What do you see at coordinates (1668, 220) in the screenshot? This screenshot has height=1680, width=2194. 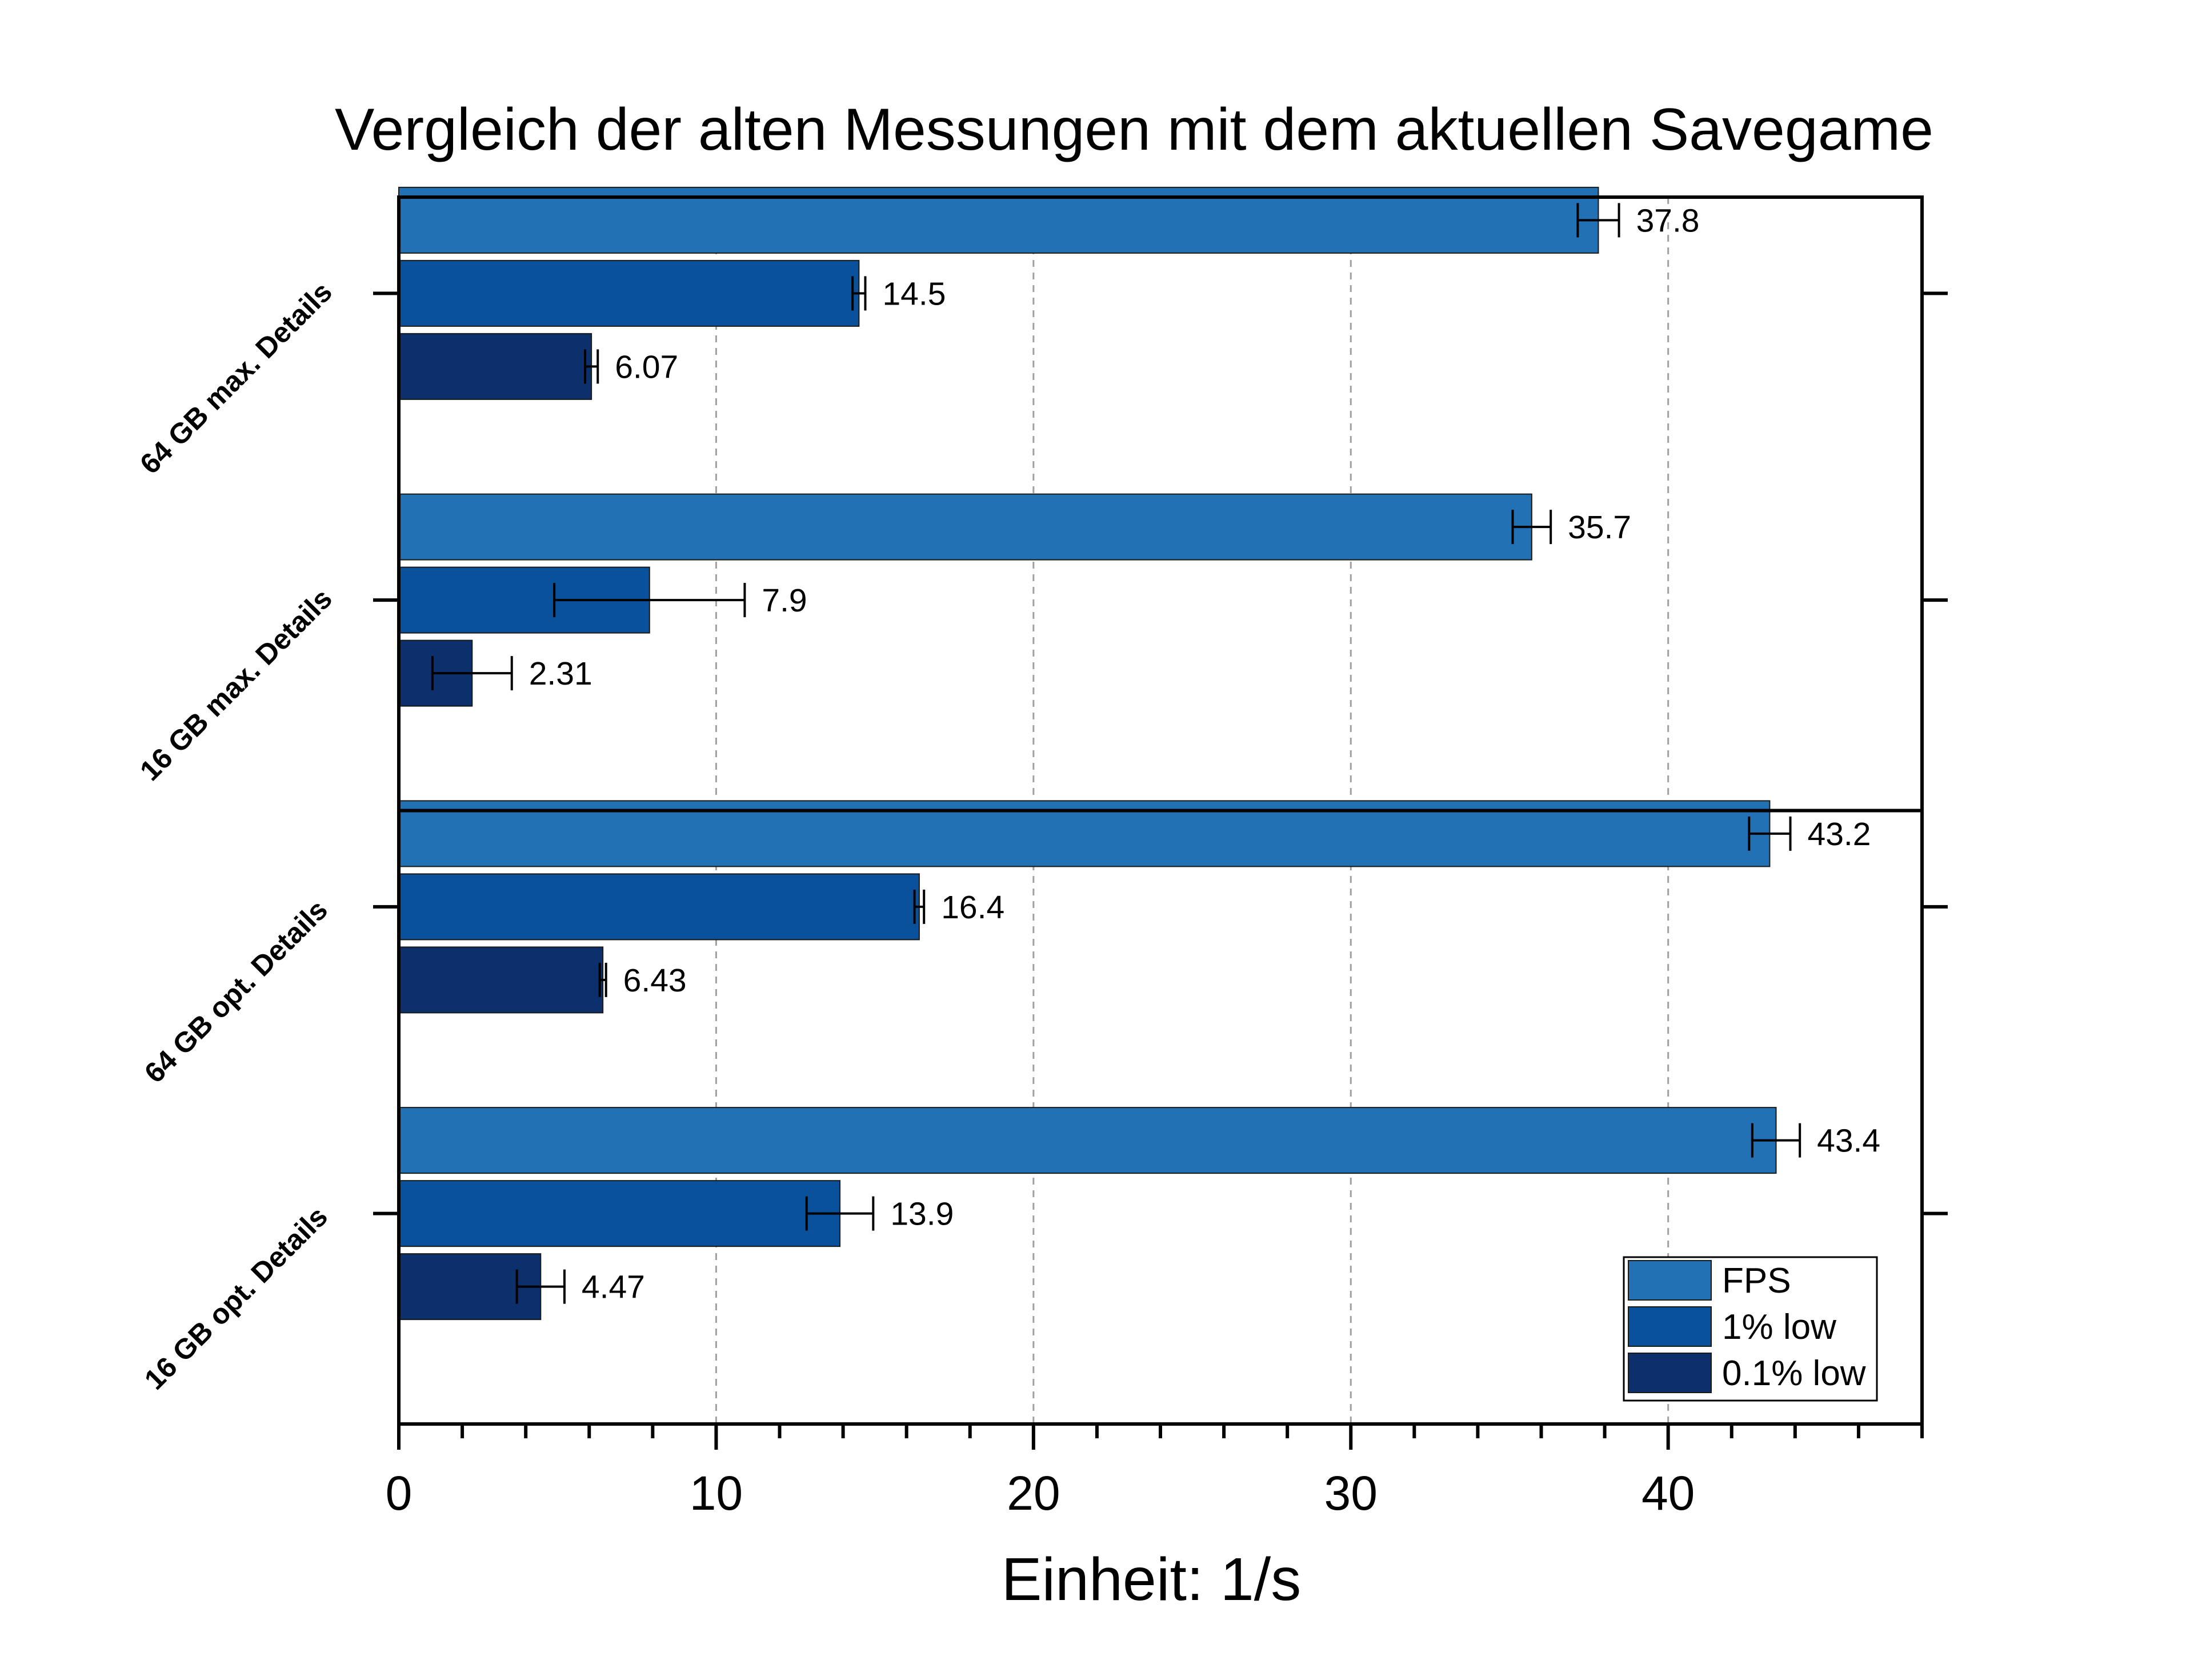 I see `data-label: 37.8` at bounding box center [1668, 220].